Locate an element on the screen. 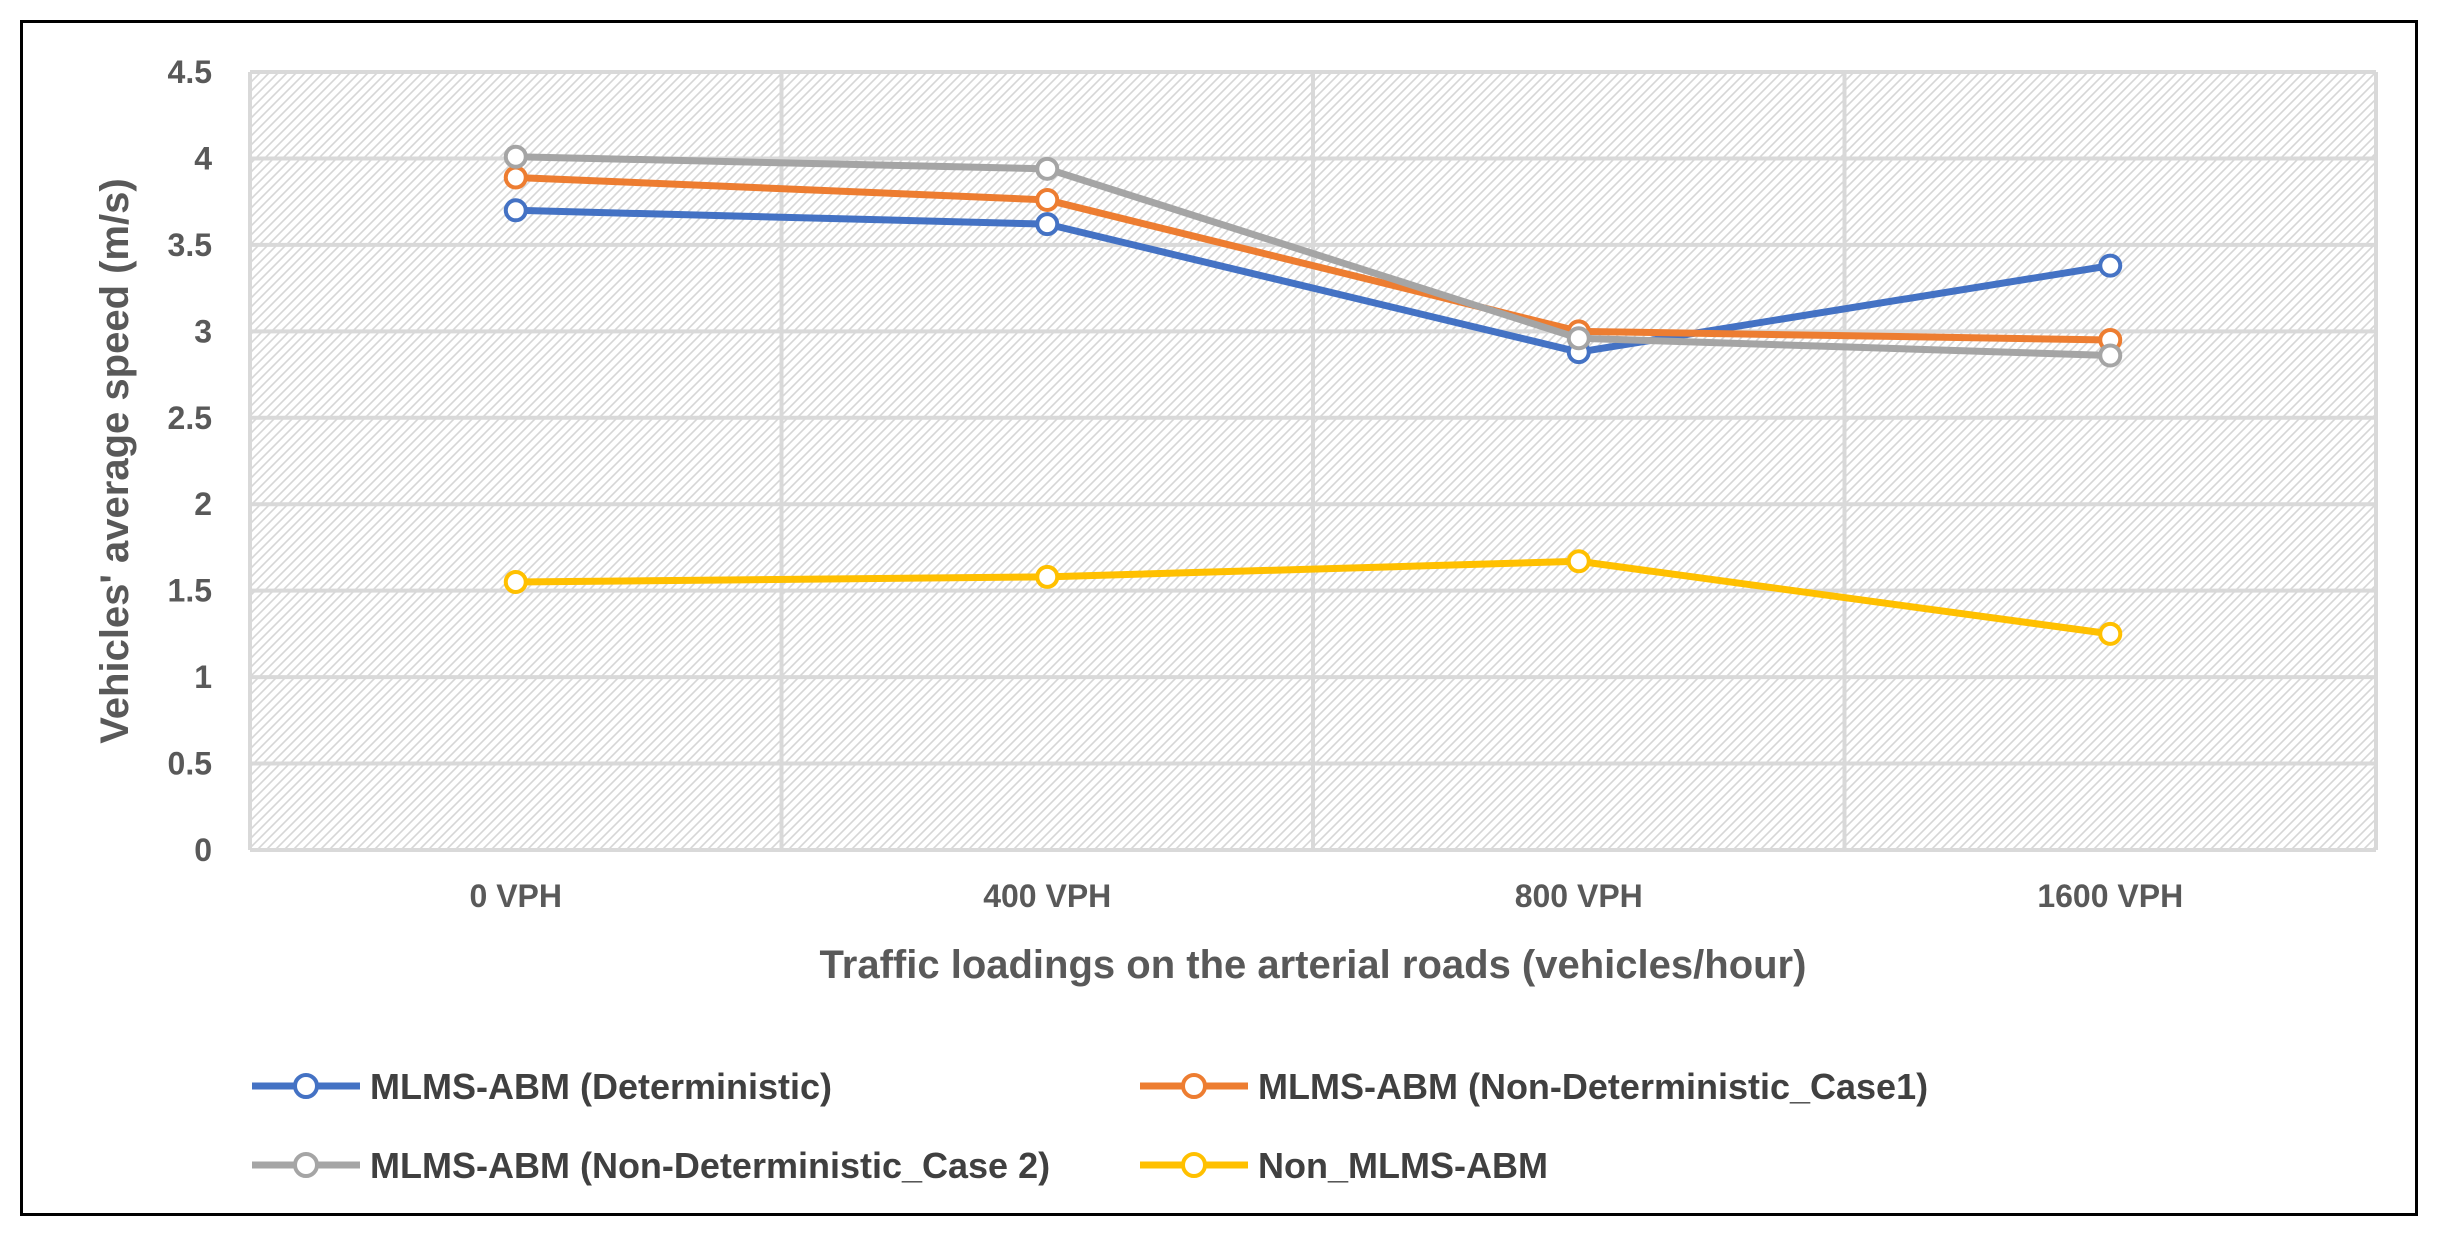 The width and height of the screenshot is (2446, 1244). y-tick-label: 2.5 is located at coordinates (190, 418).